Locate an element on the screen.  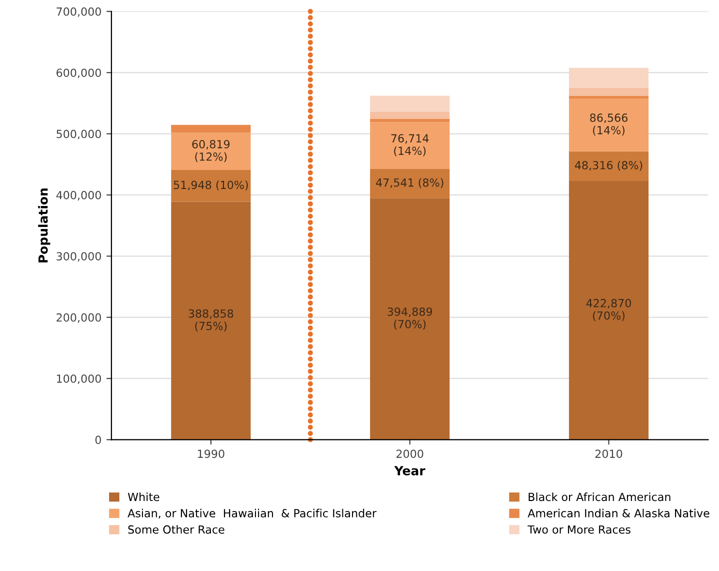
y-tick-label: 200,000 is located at coordinates (78, 318).